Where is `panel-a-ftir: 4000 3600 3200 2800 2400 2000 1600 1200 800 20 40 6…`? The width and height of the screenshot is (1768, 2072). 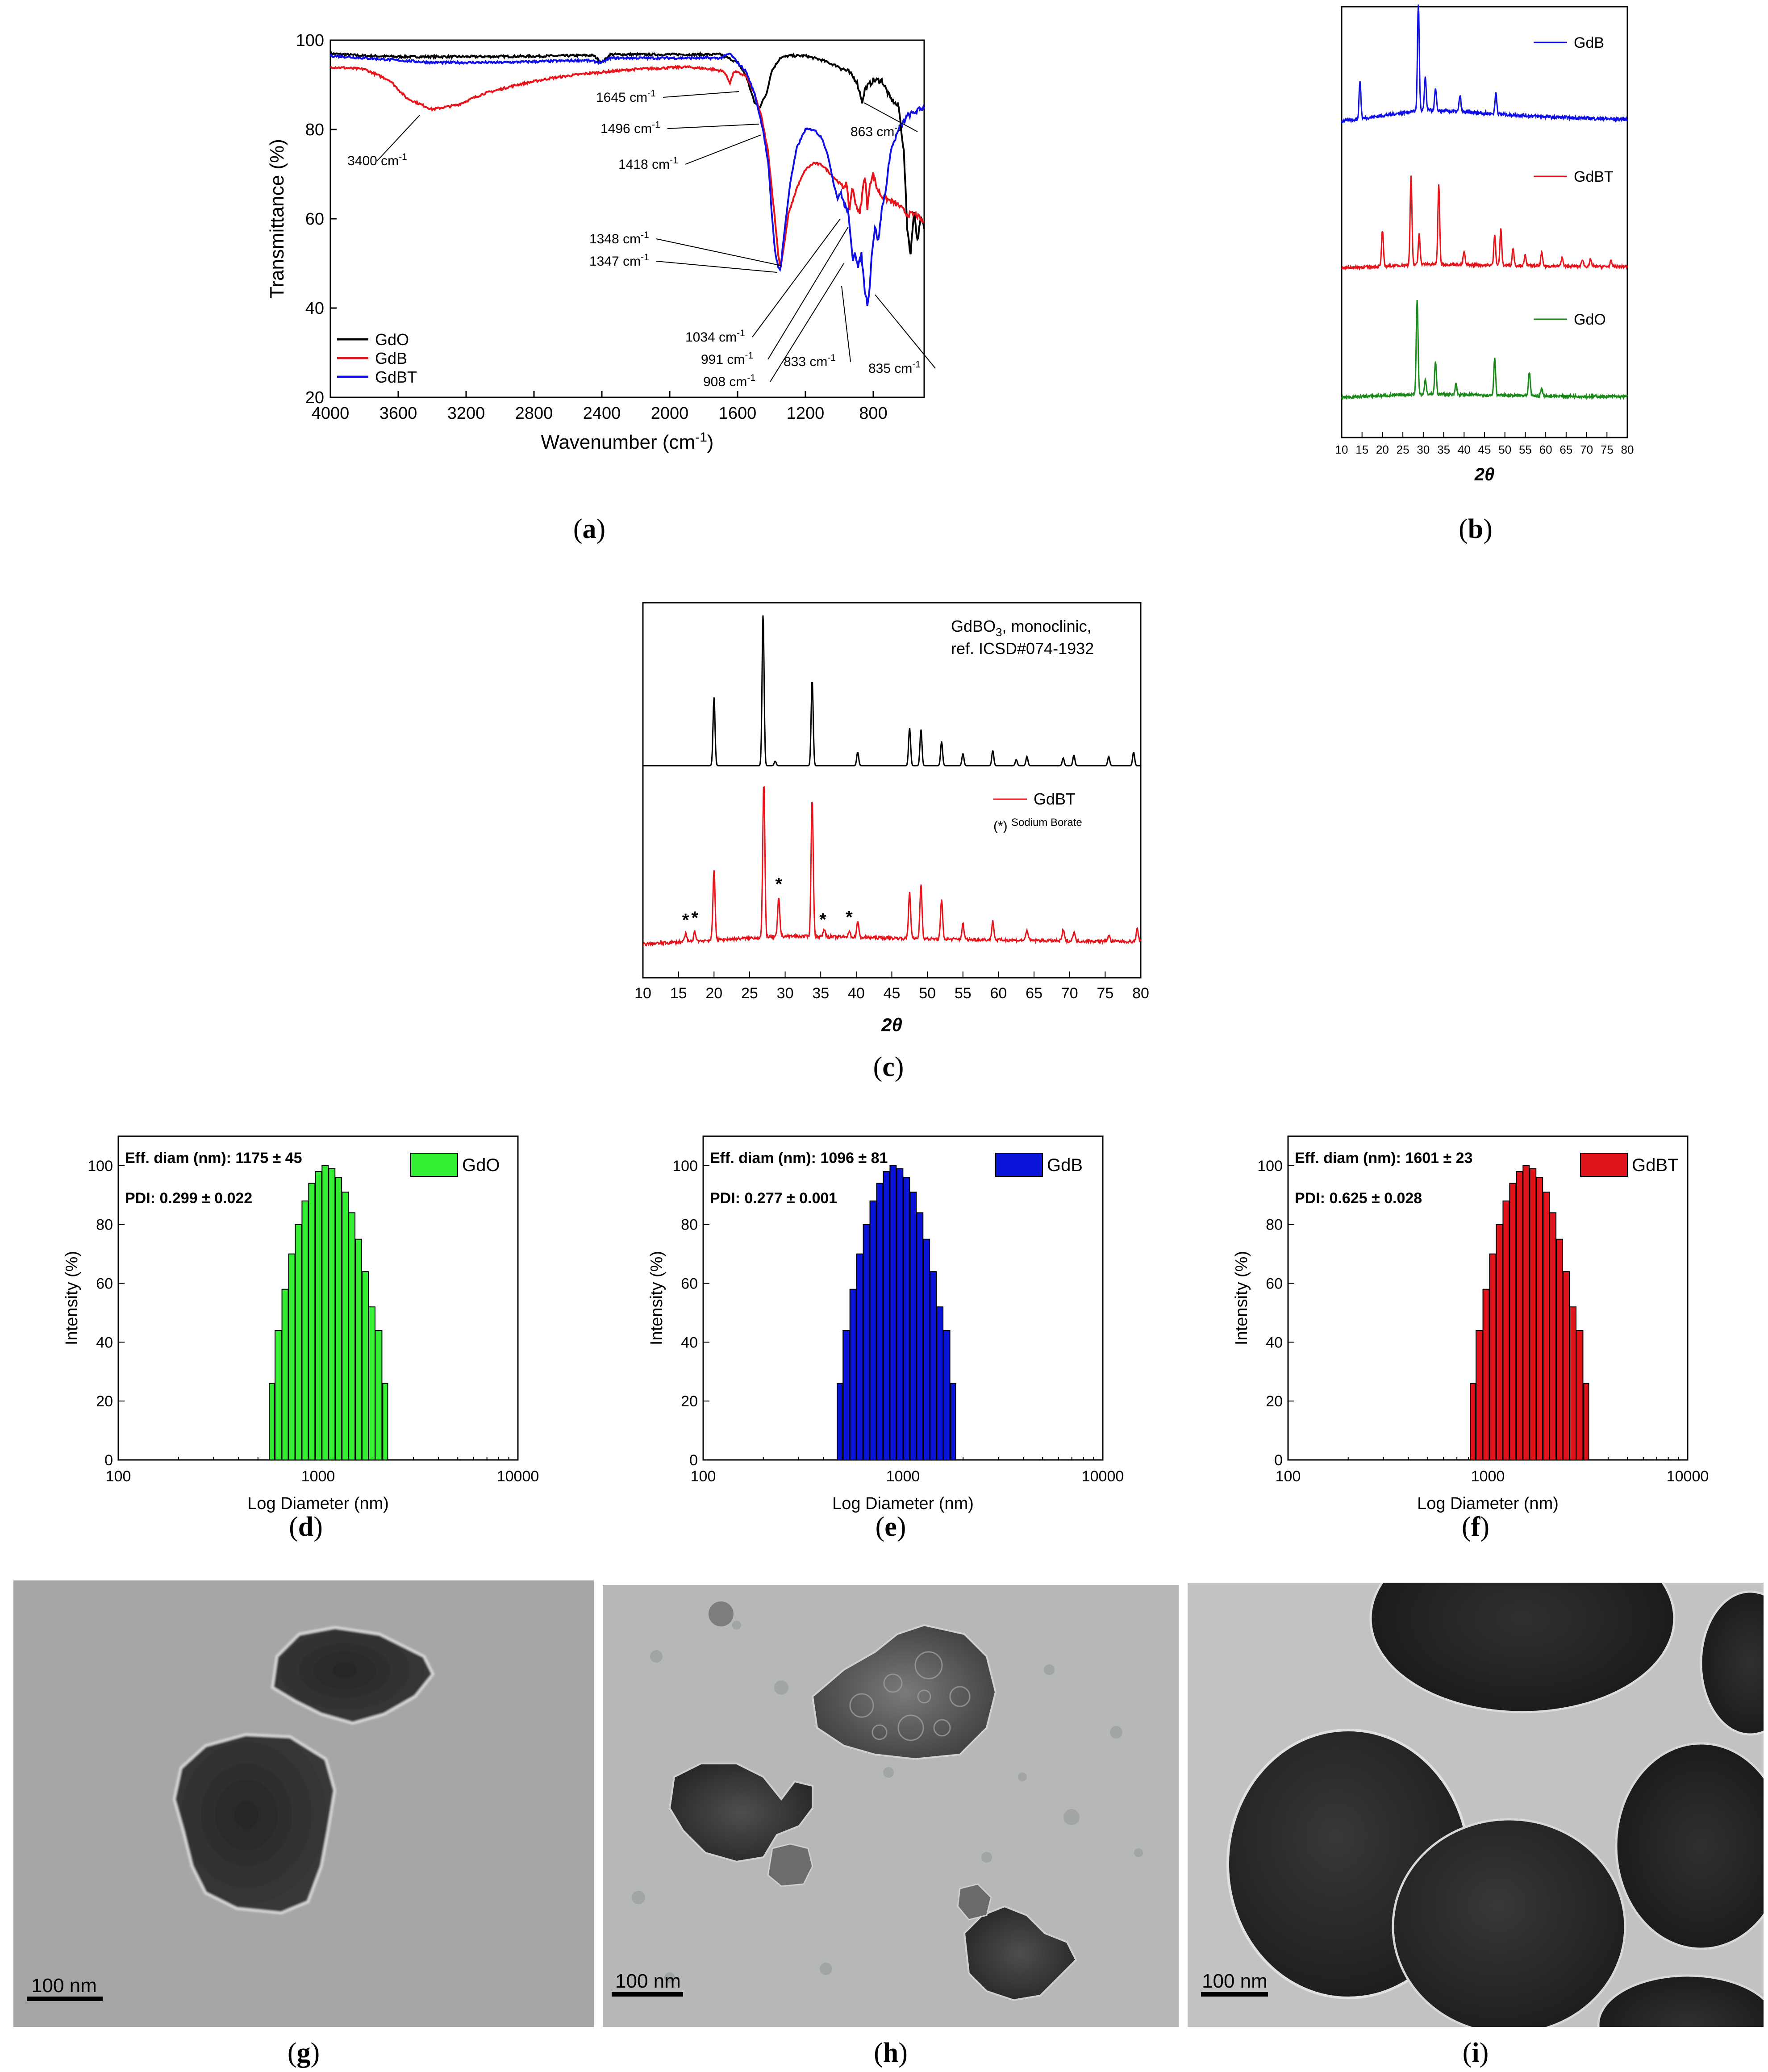
panel-a-ftir: 4000 3600 3200 2800 2400 2000 1600 1200 800 20 40 6… is located at coordinates (601, 287).